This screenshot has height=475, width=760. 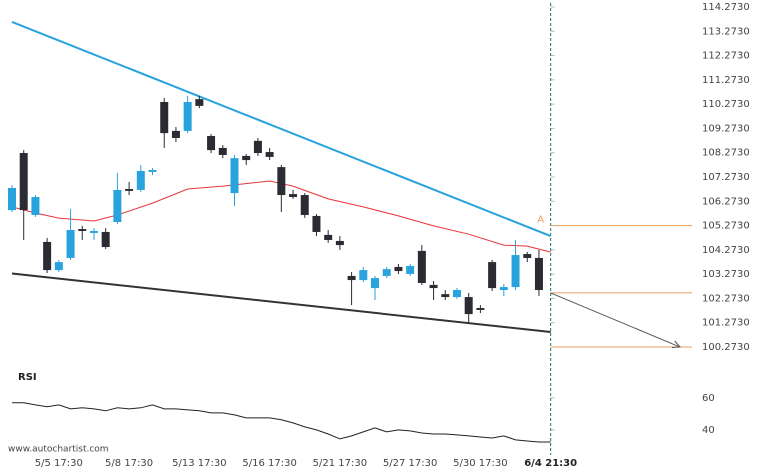 What do you see at coordinates (726, 226) in the screenshot?
I see `y-tick-label: 105.2730` at bounding box center [726, 226].